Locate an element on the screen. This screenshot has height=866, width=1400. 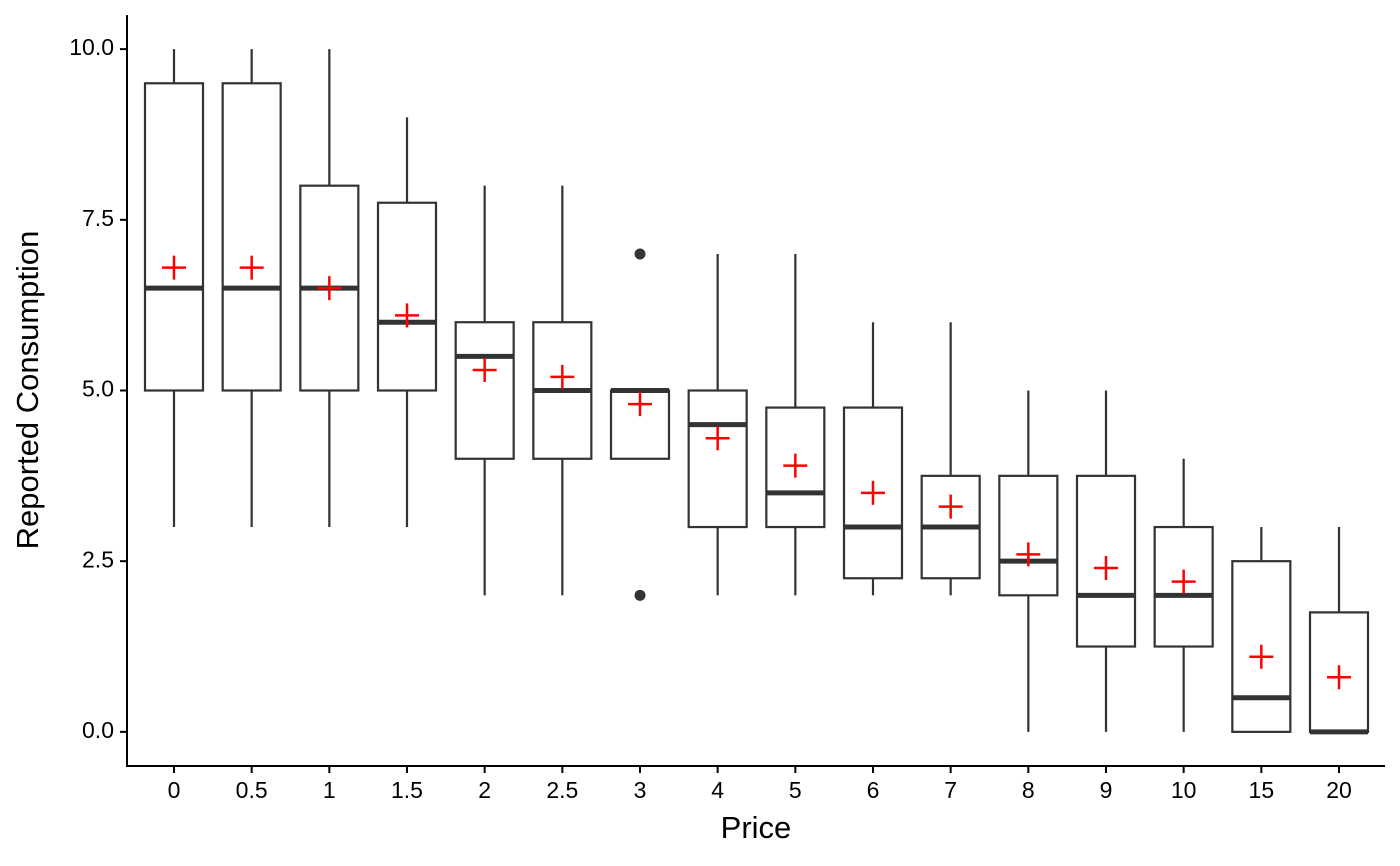
y-axis-title: Reported Consumption is located at coordinates (27, 390).